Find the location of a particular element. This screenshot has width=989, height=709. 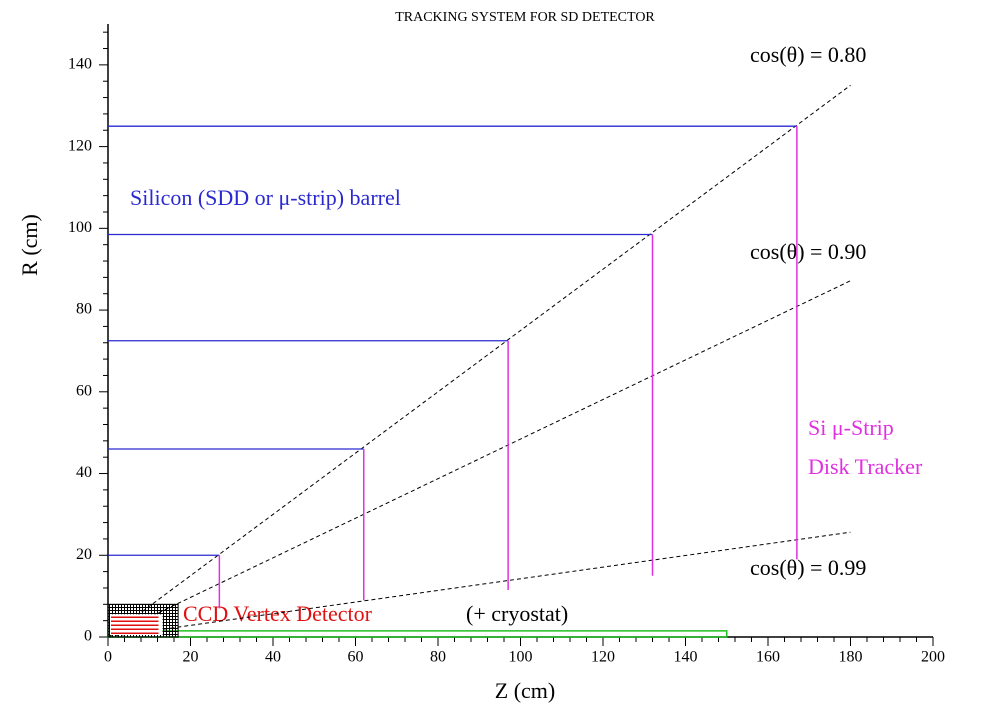

cone-label: cos(θ) = 0.90 is located at coordinates (808, 251).